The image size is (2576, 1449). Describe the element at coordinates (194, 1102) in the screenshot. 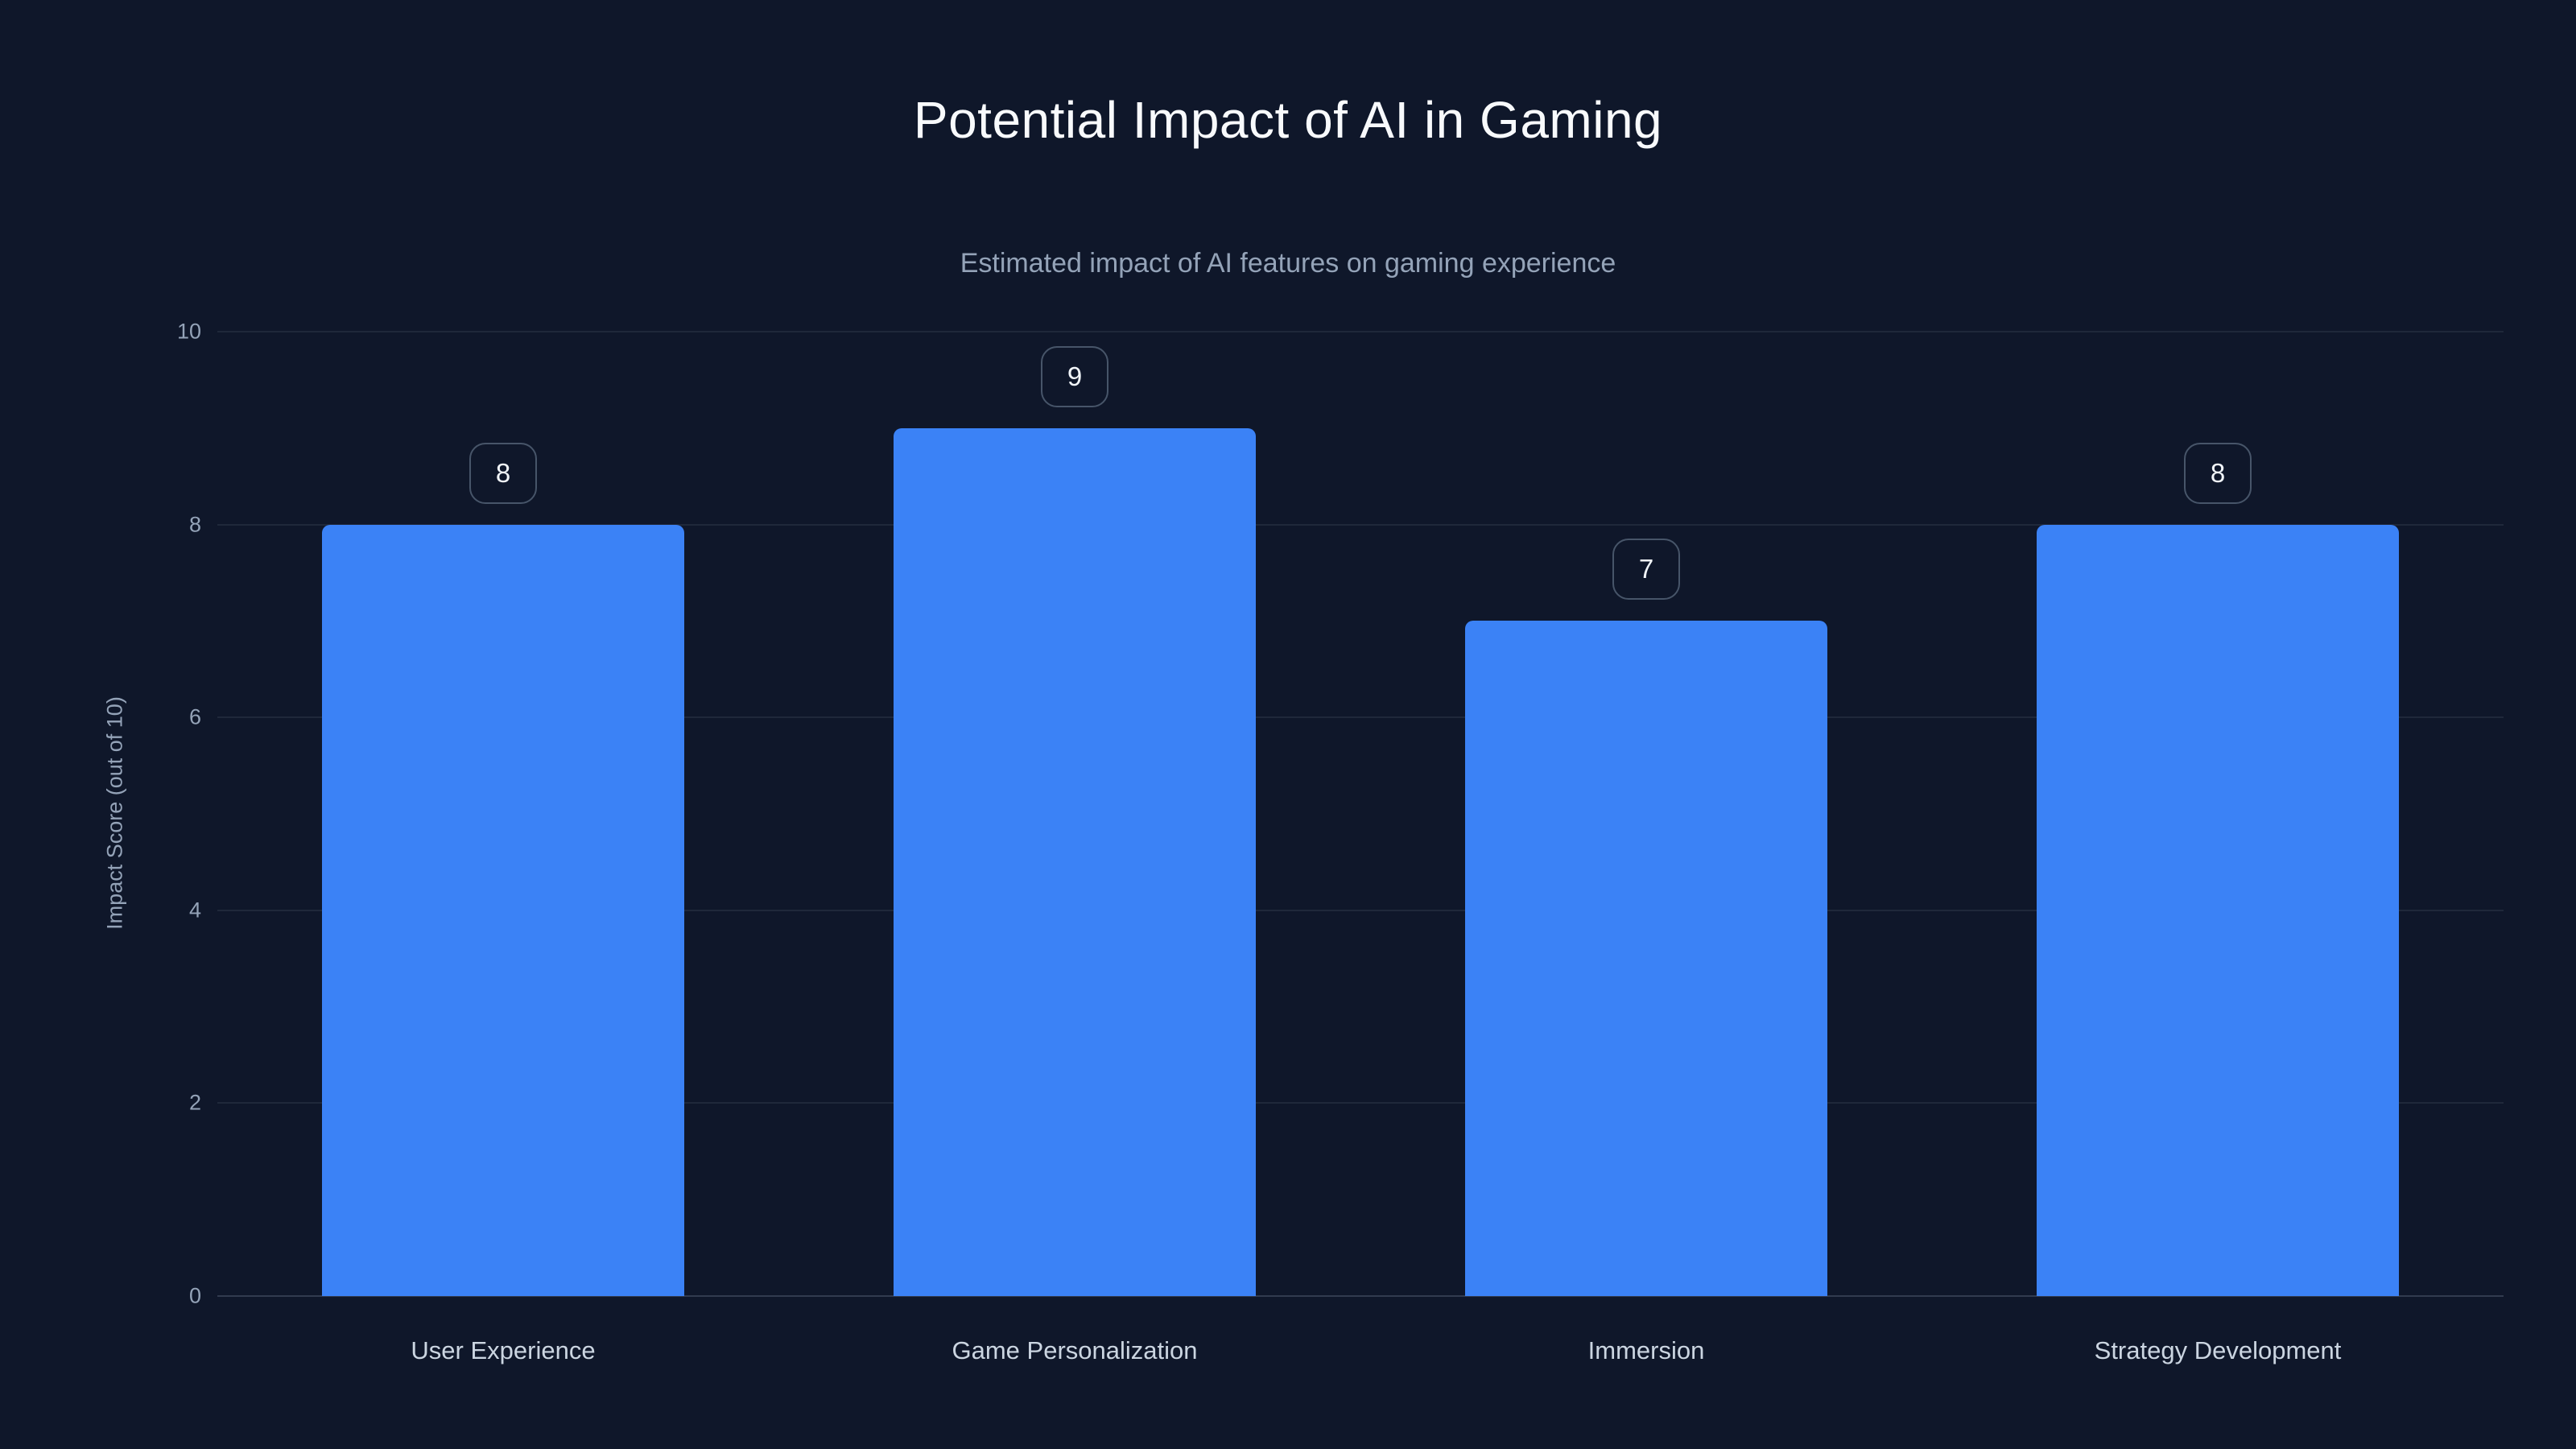

I see `y-tick-label: 2` at that location.